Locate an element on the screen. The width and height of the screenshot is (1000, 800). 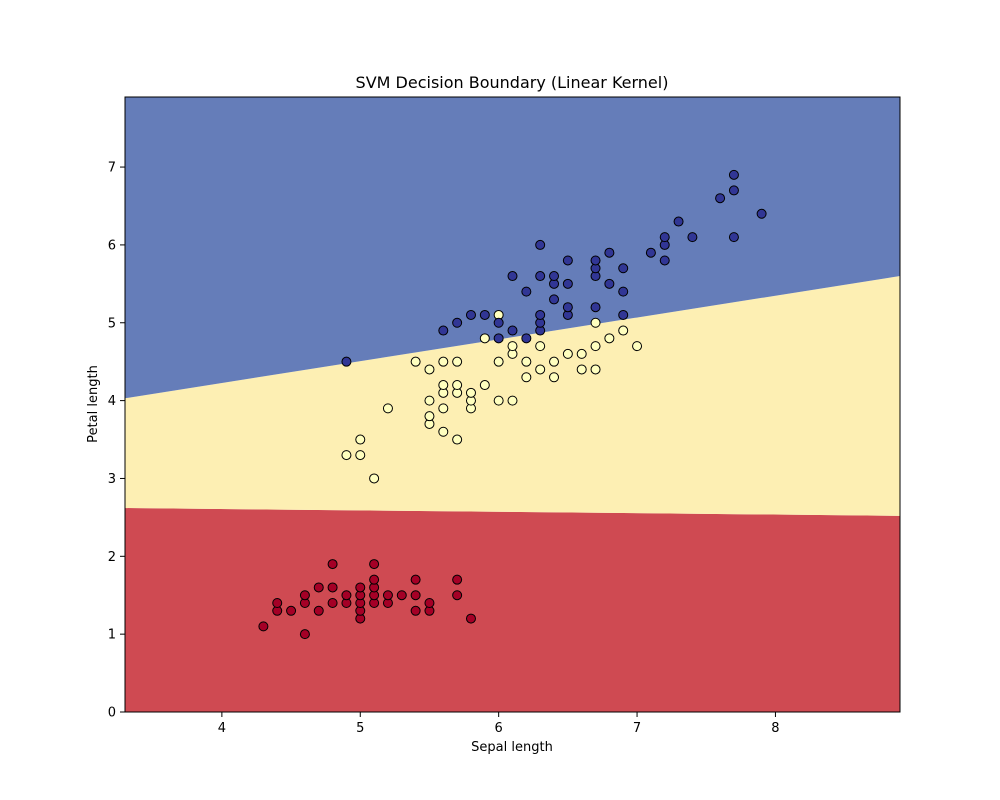
y-tick-label: 6 is located at coordinates (112, 245).